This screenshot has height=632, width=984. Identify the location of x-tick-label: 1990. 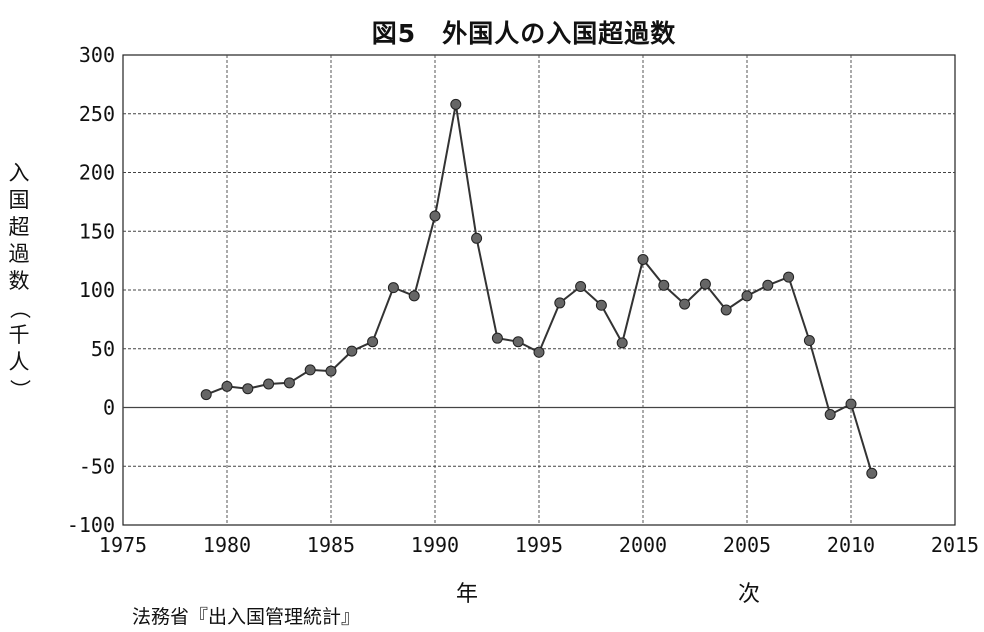
(435, 545).